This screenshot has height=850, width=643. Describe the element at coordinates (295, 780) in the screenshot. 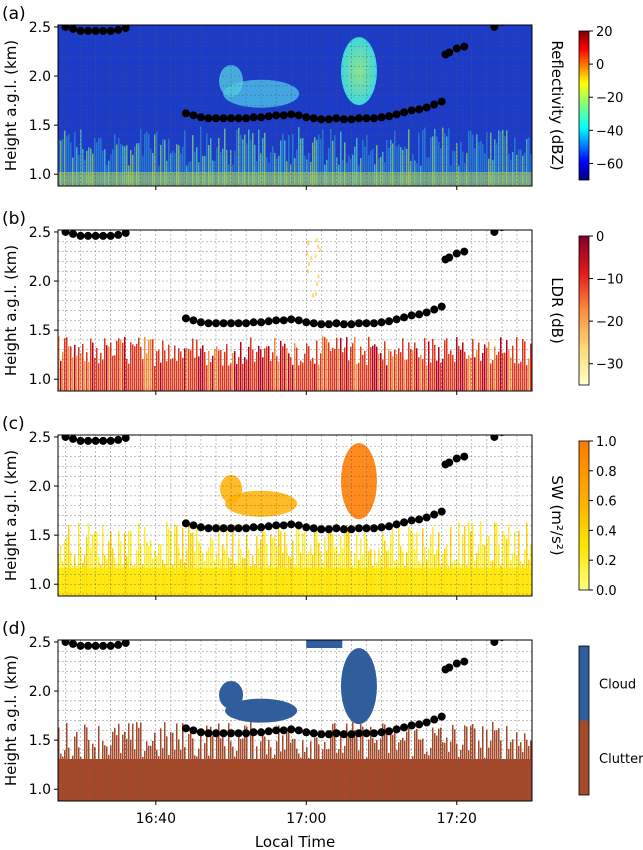

I see `clutter-band` at that location.